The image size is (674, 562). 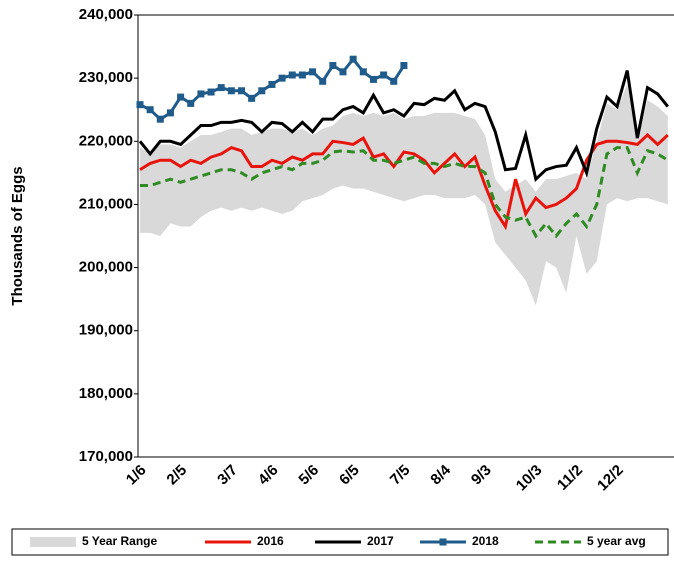 What do you see at coordinates (17, 235) in the screenshot?
I see `y-axis-title: Thousands of Eggs` at bounding box center [17, 235].